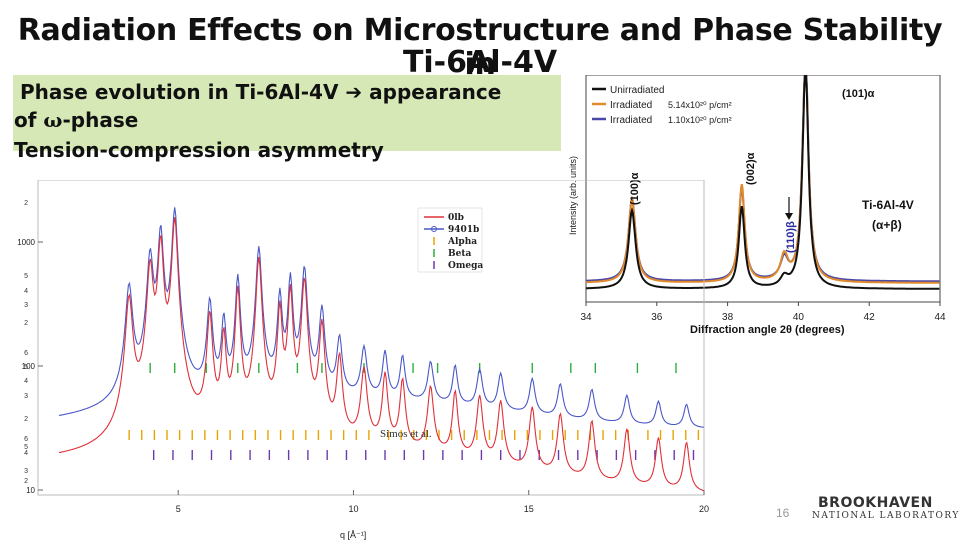 The height and width of the screenshot is (540, 960). Describe the element at coordinates (29, 366) in the screenshot. I see `q-y-tick-label: 100` at that location.